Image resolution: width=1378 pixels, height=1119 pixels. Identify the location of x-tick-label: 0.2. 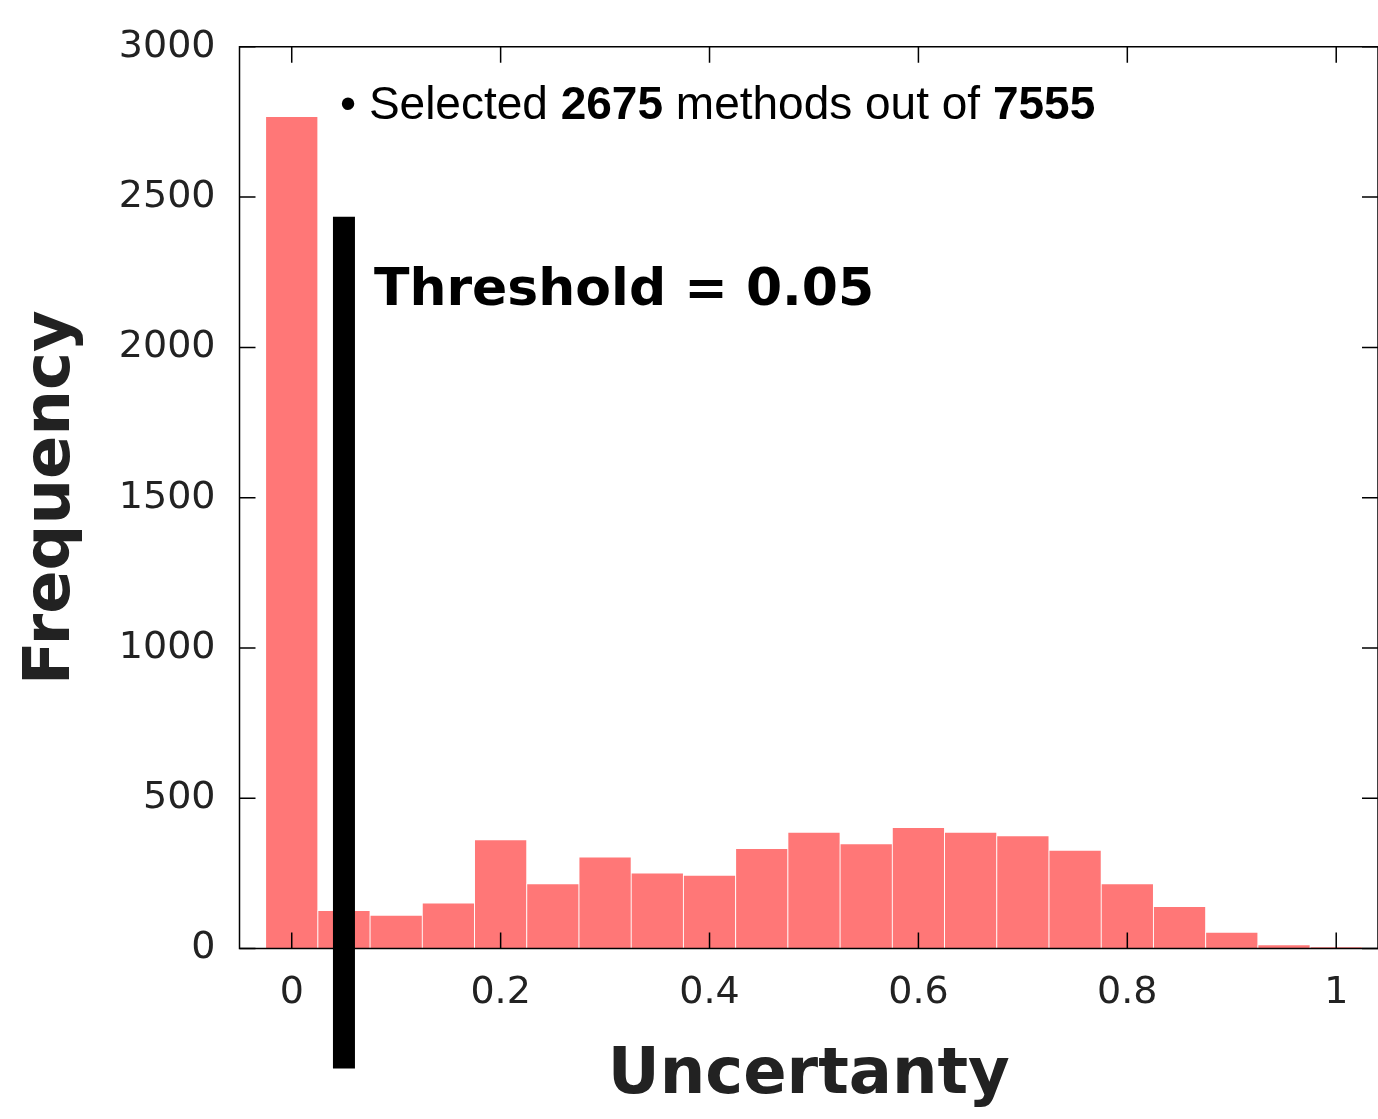
(500, 990).